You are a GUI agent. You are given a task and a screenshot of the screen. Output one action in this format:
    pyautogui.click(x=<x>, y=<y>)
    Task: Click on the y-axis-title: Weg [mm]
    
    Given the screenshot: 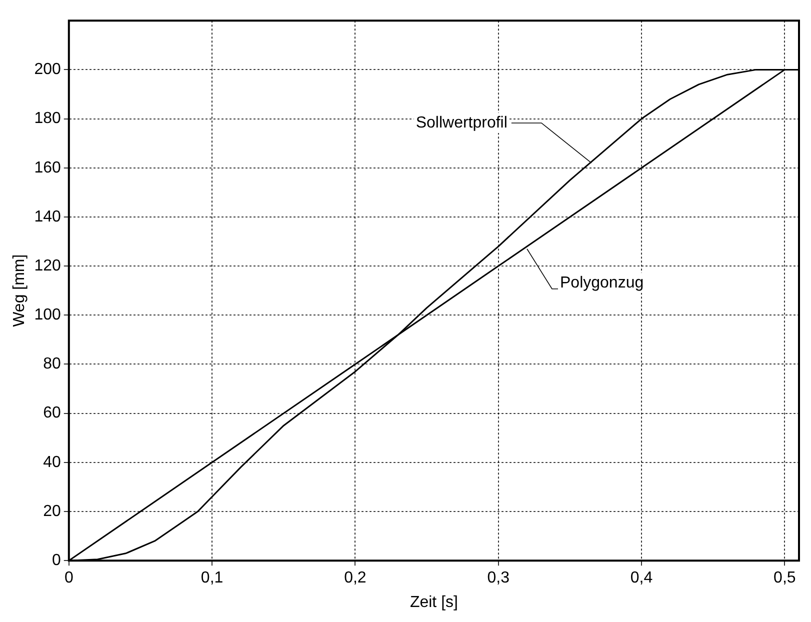 What is the action you would take?
    pyautogui.click(x=19, y=290)
    